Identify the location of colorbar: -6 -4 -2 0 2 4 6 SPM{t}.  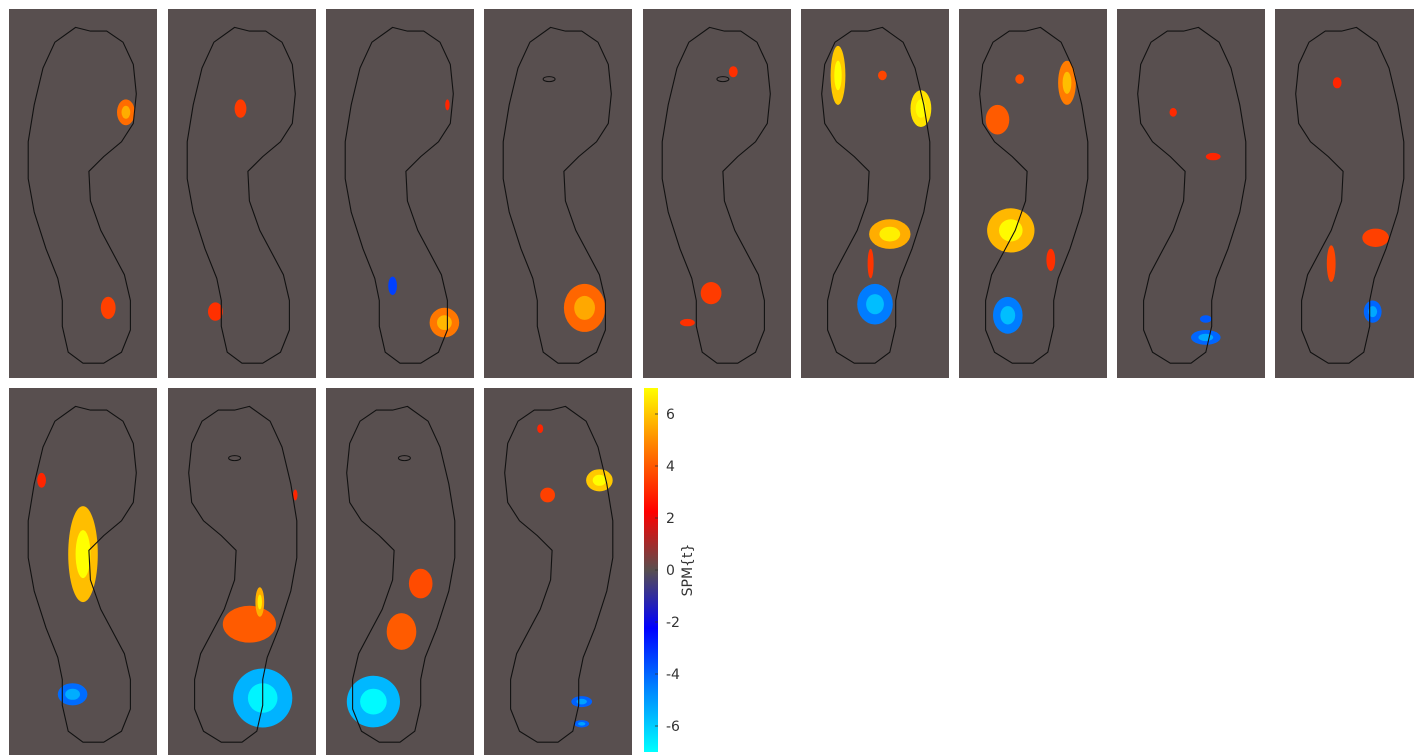
(670, 570).